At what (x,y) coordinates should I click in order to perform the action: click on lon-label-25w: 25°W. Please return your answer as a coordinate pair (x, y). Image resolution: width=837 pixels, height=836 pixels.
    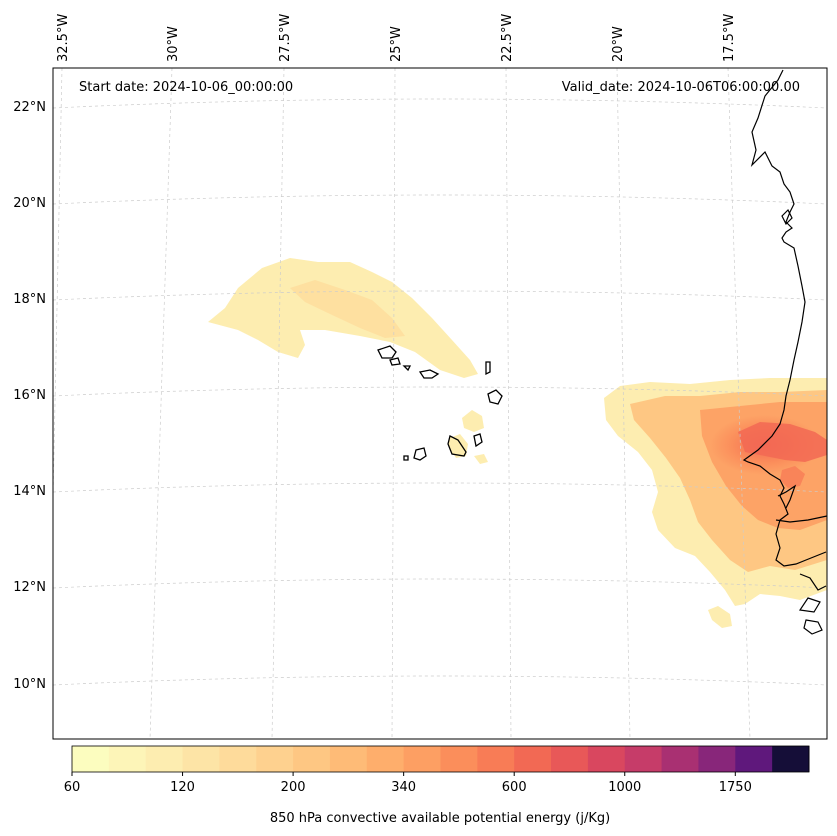
    Looking at the image, I should click on (396, 44).